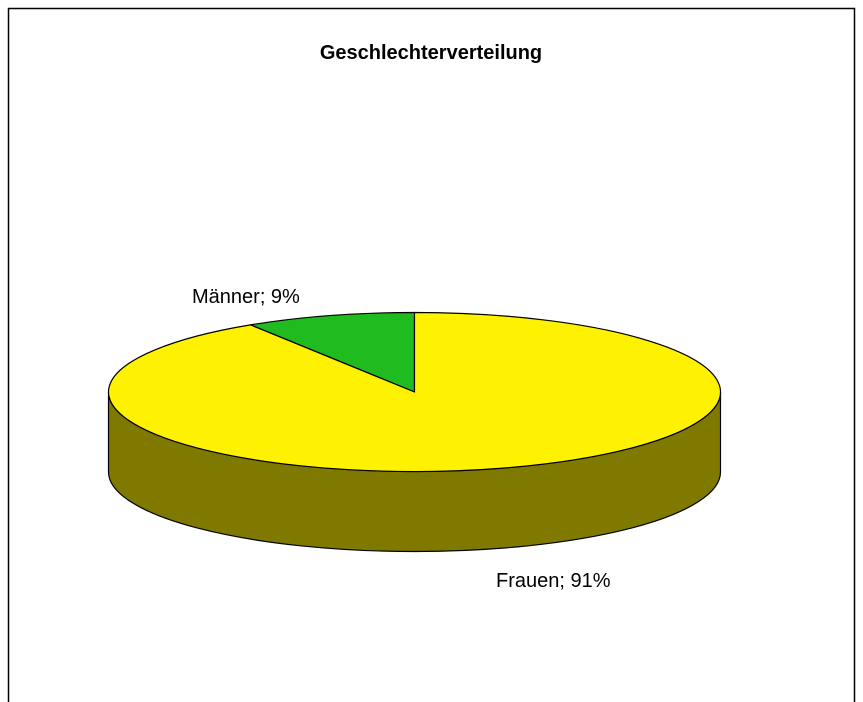 The width and height of the screenshot is (863, 702). I want to click on data-label: Frauen; 91%, so click(553, 581).